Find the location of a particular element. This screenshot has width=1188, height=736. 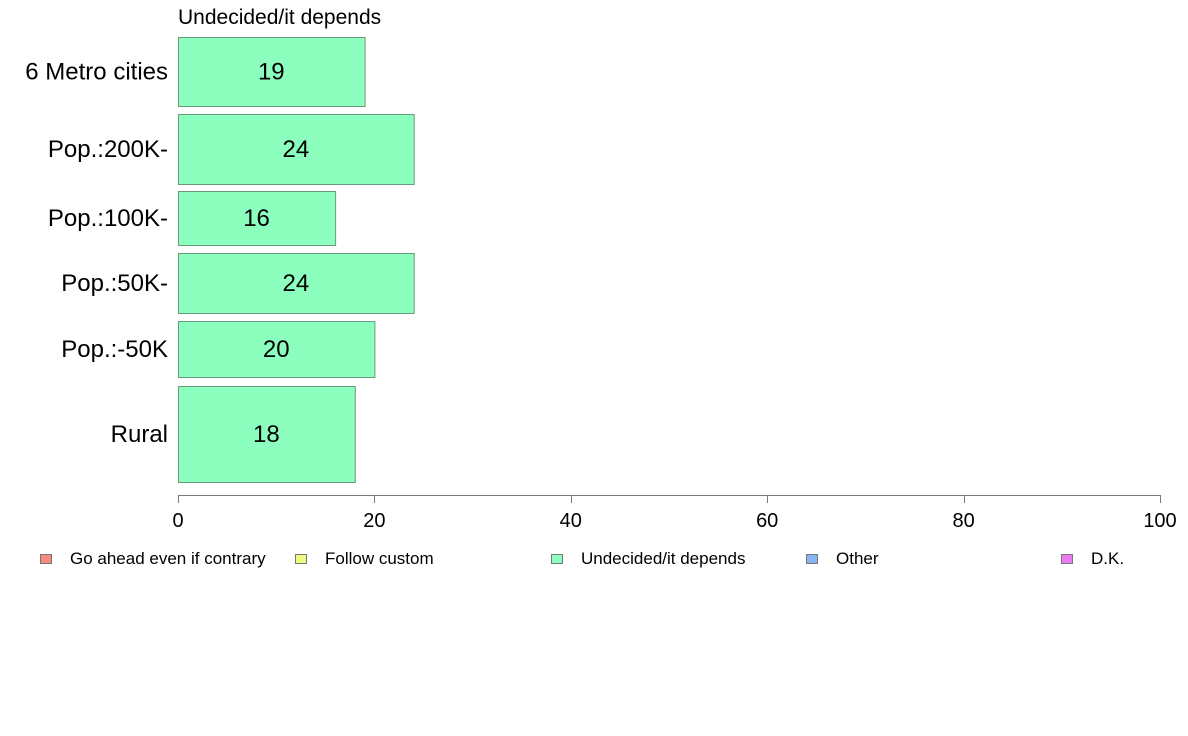

chart-title: Undecided/it depends is located at coordinates (279, 17).